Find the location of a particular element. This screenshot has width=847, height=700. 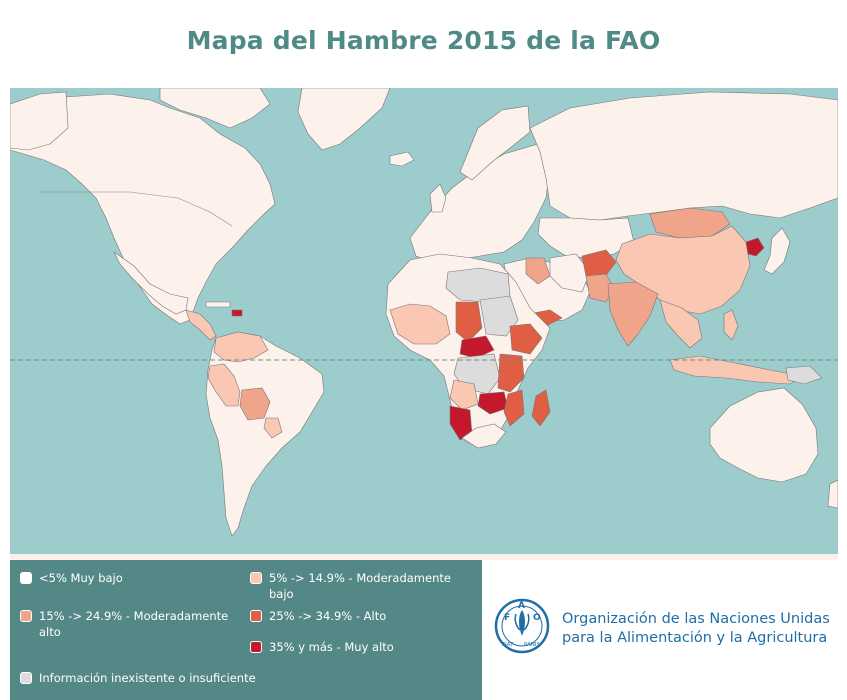

united-kingdom is located at coordinates (438, 198).